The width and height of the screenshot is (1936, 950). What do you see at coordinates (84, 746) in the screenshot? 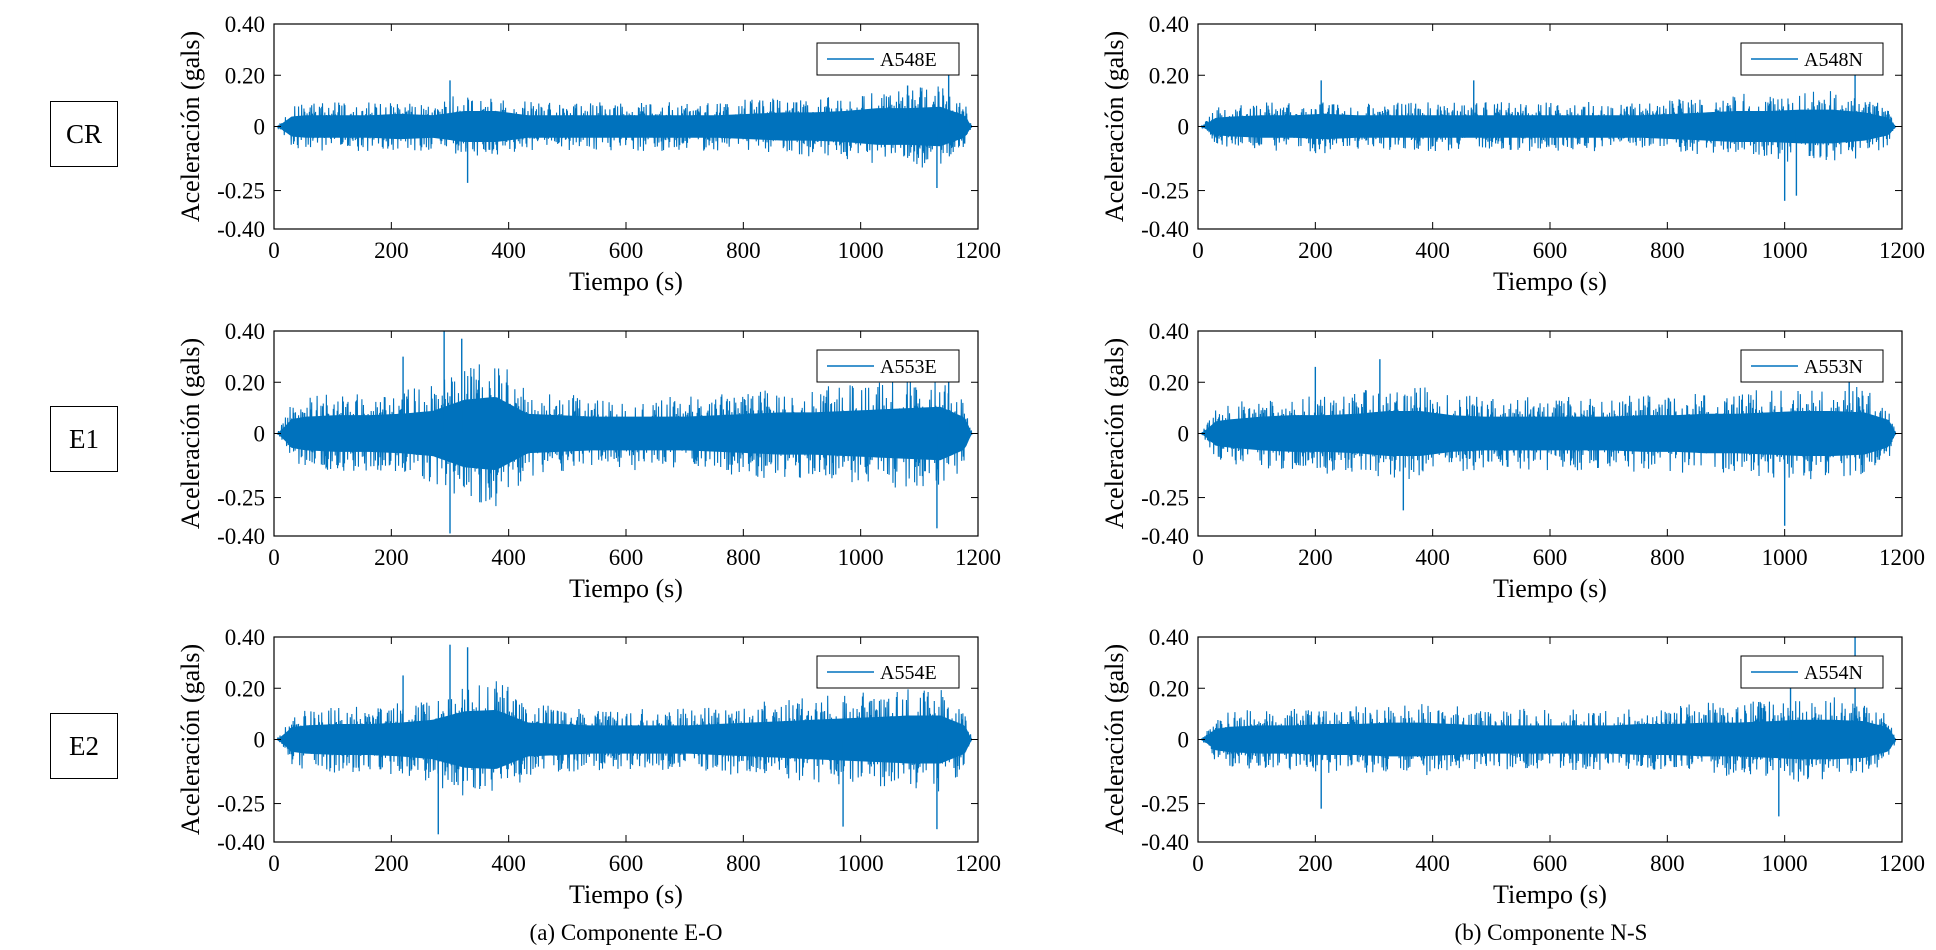
I see `station-label-e2: E2` at bounding box center [84, 746].